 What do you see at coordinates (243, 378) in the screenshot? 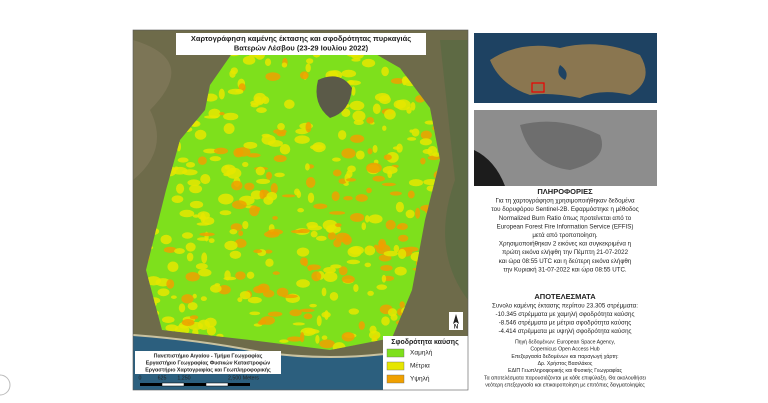
I see `scale-label: 2,500 Meters` at bounding box center [243, 378].